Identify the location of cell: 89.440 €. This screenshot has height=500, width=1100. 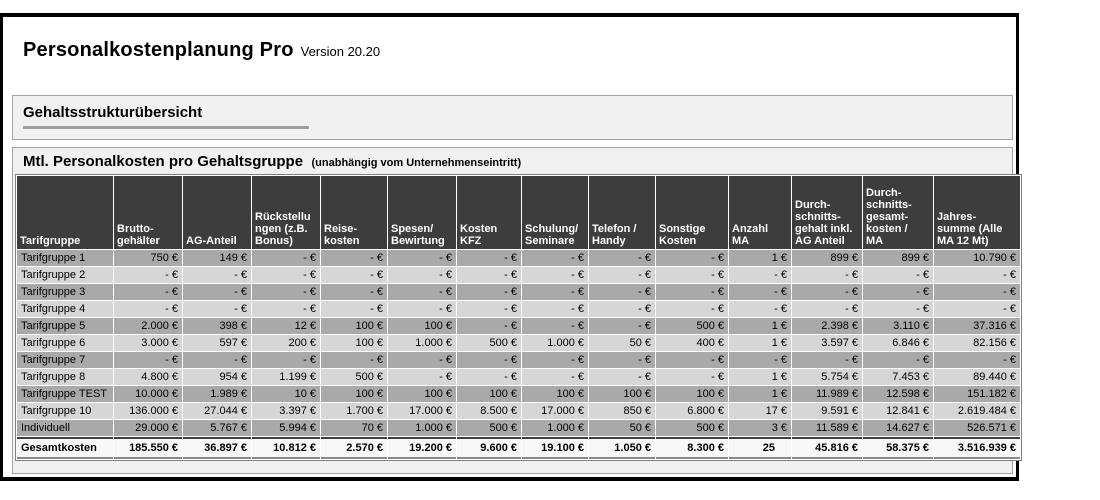
(977, 377).